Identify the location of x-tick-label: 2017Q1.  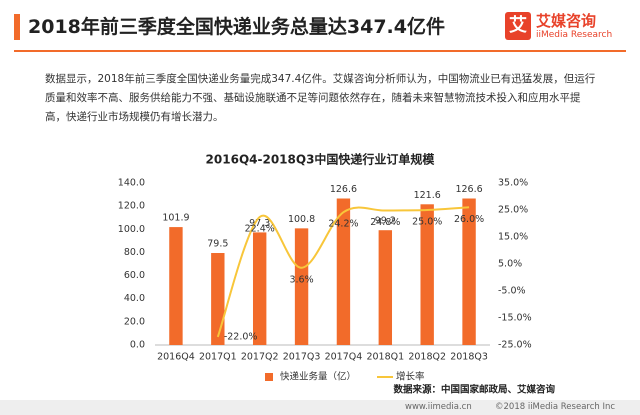
(218, 357).